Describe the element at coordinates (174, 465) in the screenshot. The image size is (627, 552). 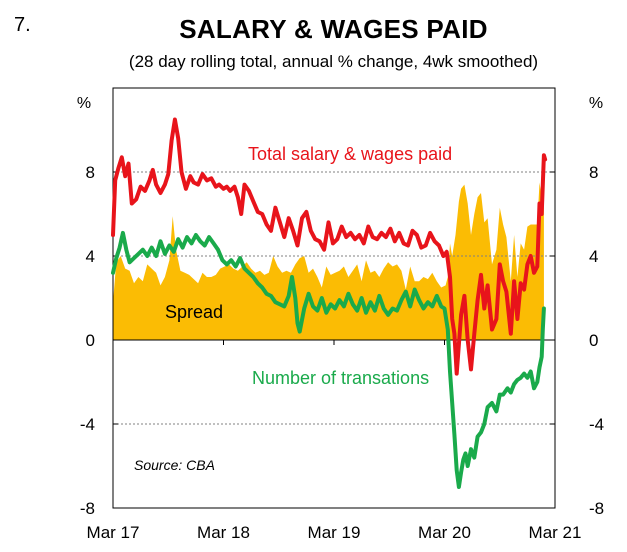
I see `source-note: Source: CBA` at that location.